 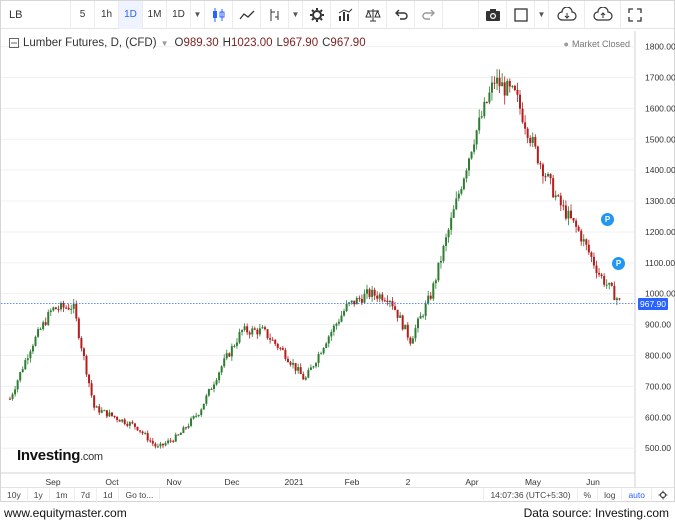 I want to click on interval-1d: 1D, so click(x=131, y=14).